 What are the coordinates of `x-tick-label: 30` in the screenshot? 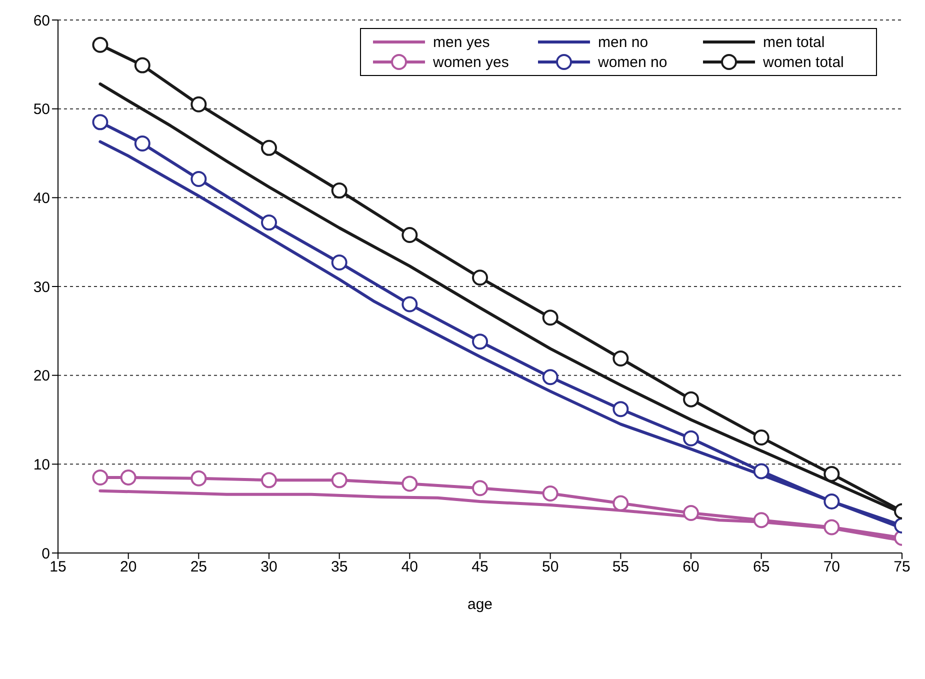 It's located at (269, 567).